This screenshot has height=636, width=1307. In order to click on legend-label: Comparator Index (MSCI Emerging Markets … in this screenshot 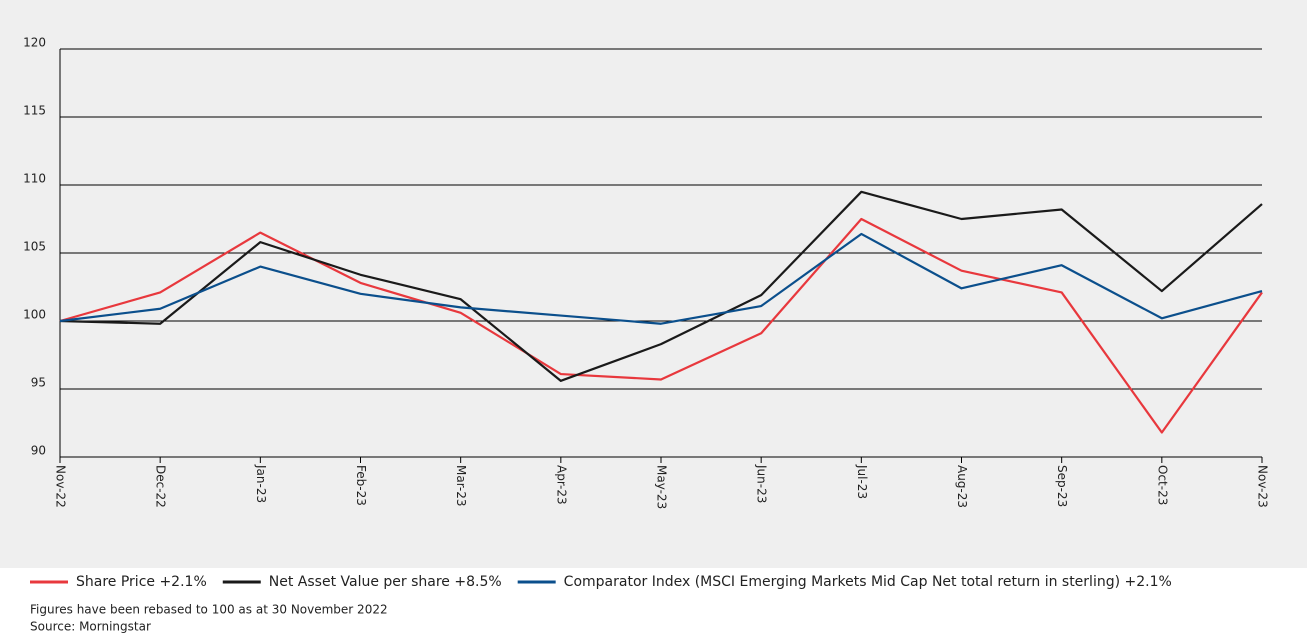, I will do `click(868, 582)`.